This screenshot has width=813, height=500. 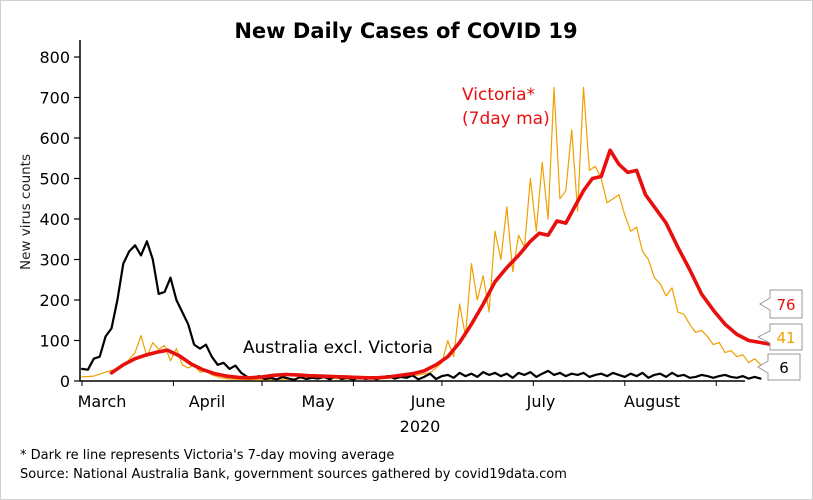 I want to click on x-ticks: March April May June July August, so click(x=397, y=396).